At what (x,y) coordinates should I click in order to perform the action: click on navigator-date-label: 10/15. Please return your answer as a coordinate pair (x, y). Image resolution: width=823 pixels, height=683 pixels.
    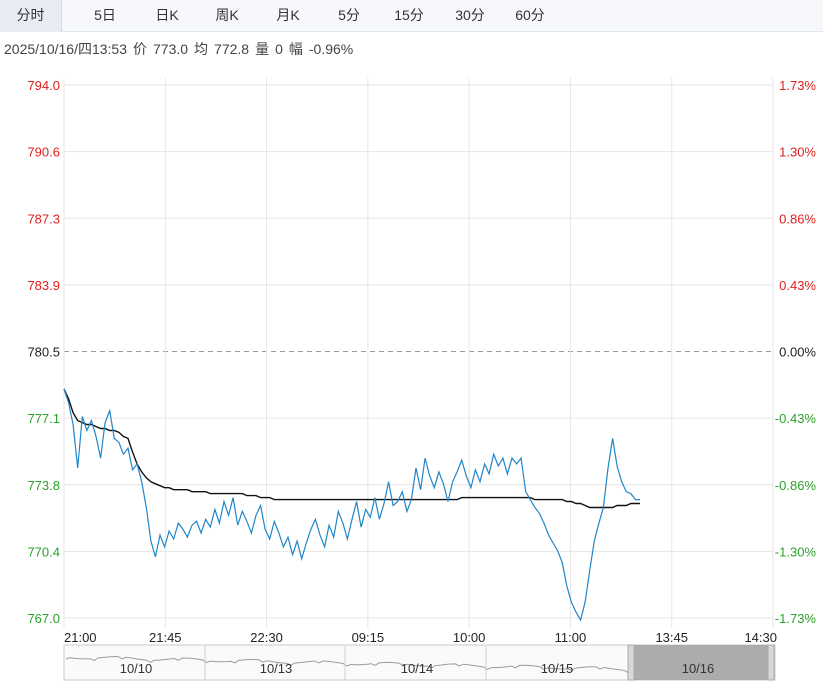
    Looking at the image, I should click on (557, 668).